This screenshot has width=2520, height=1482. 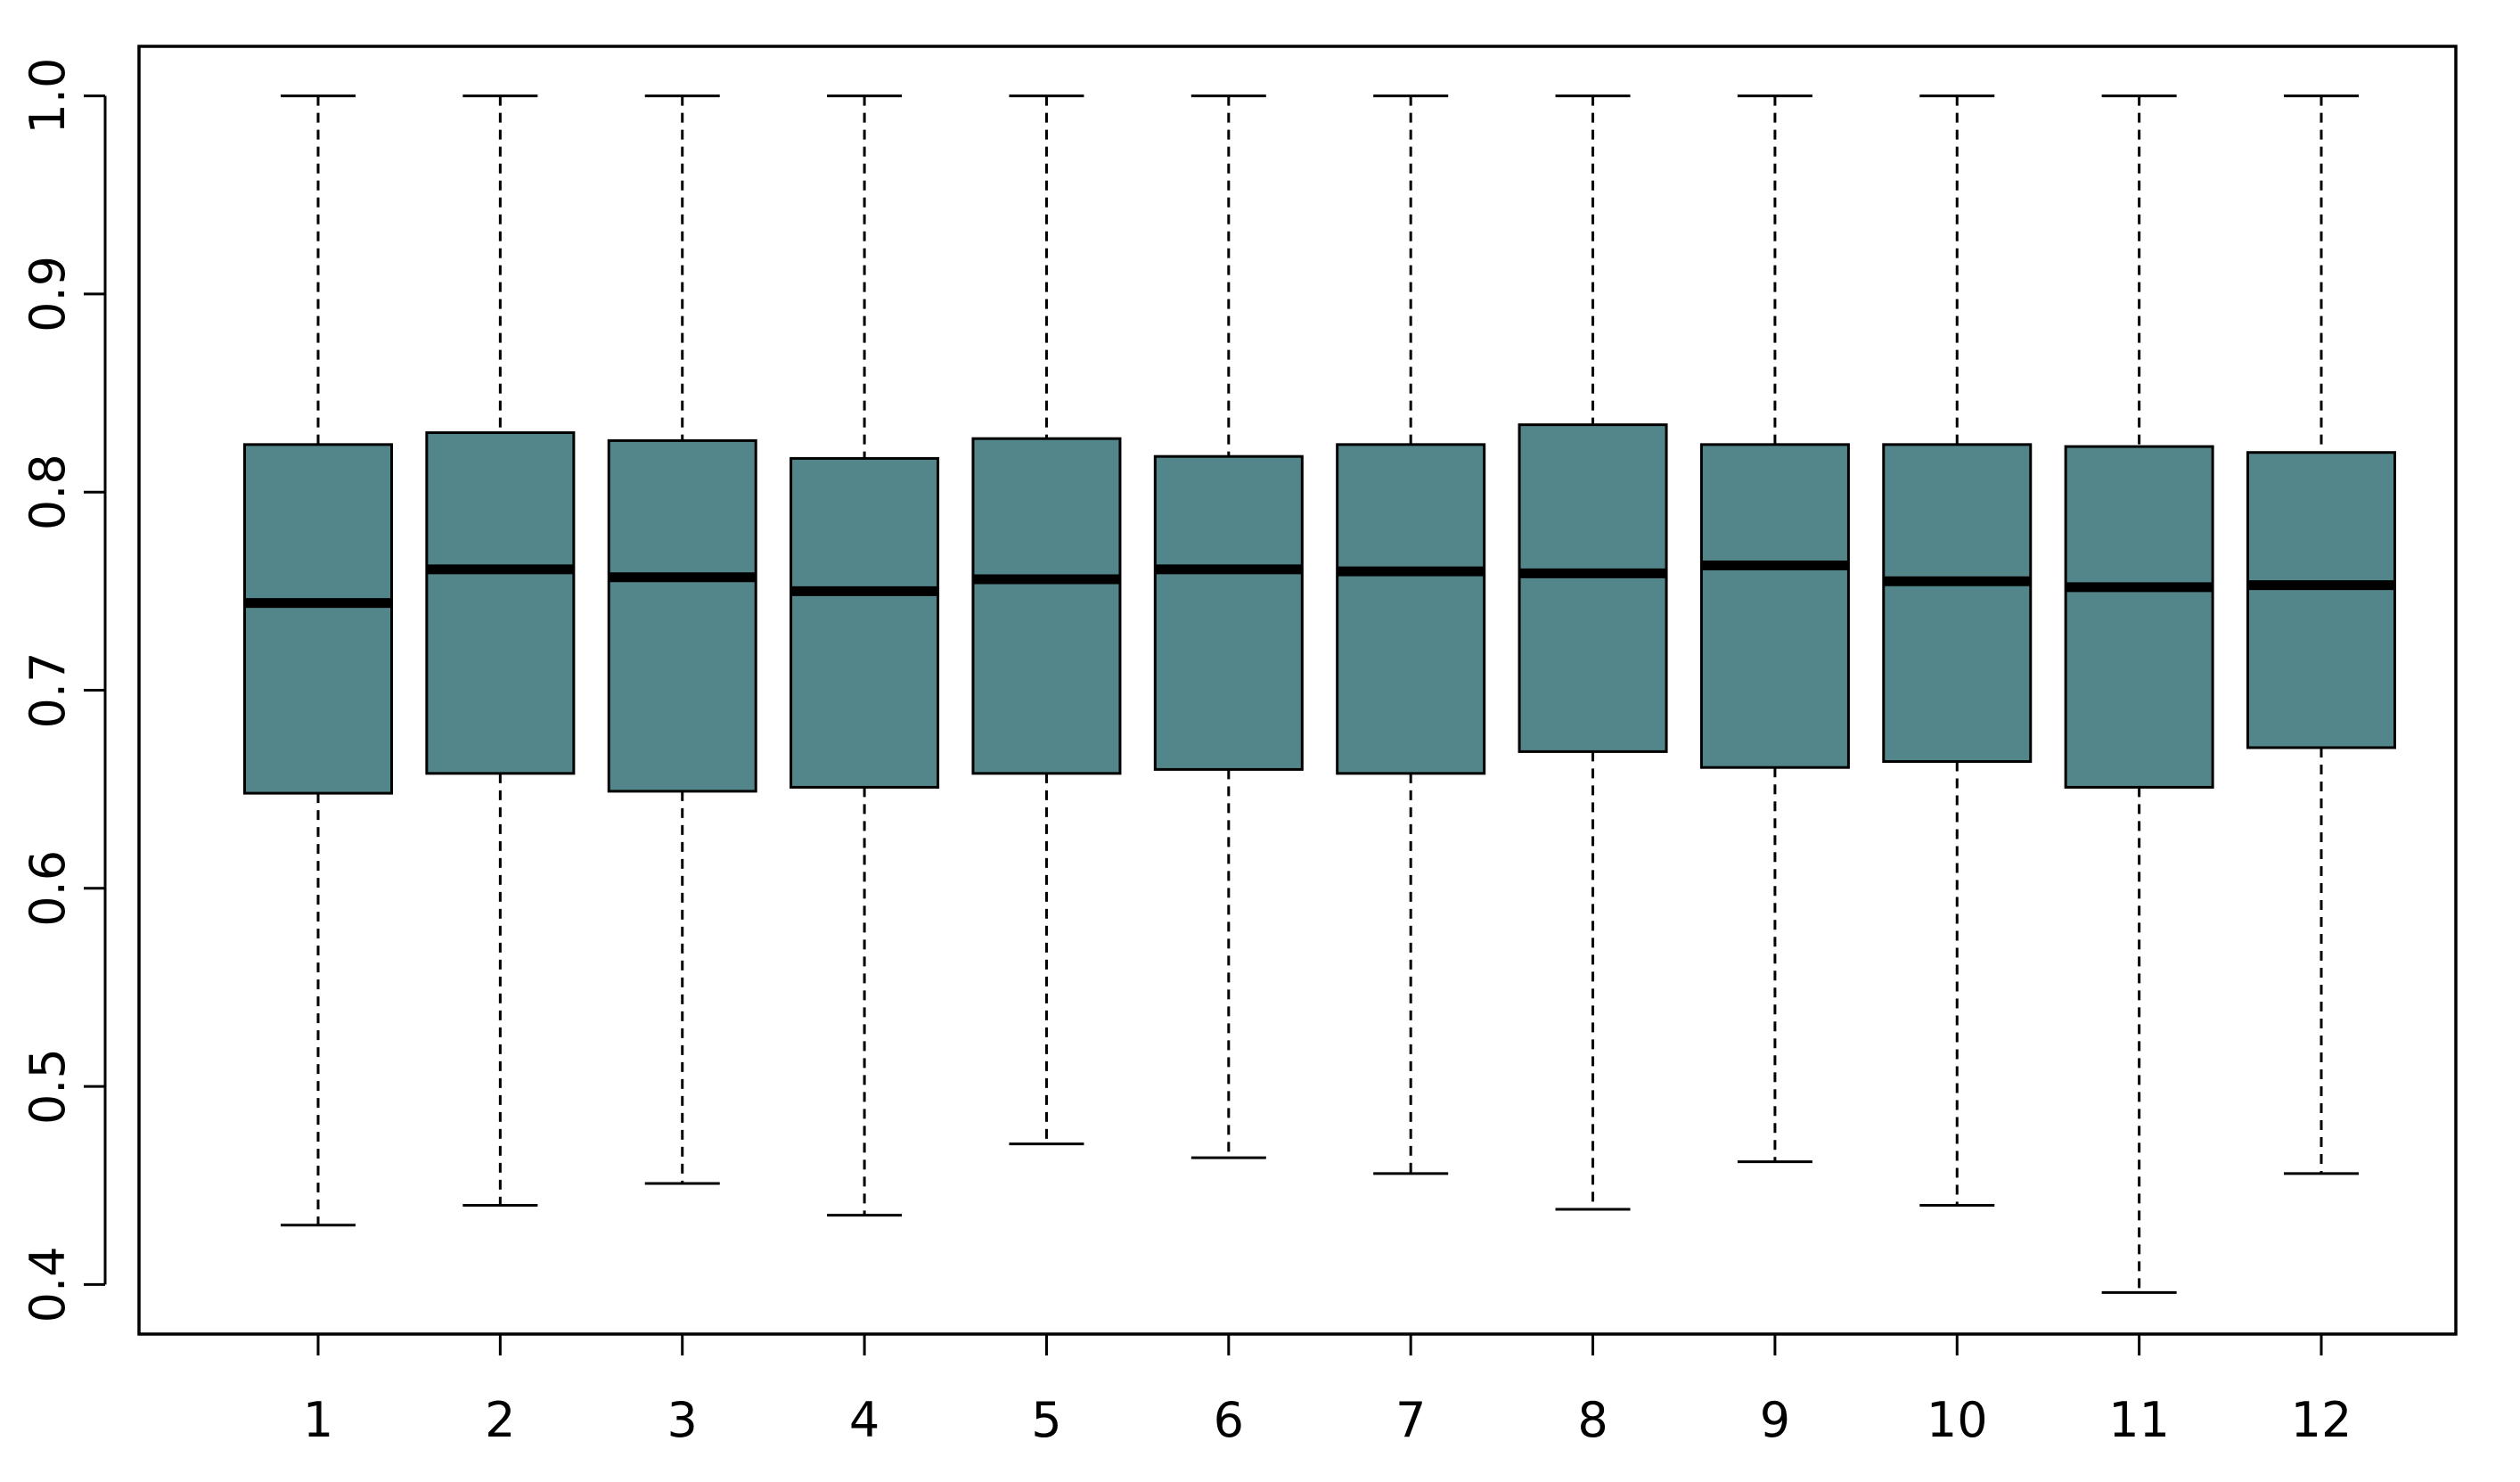 I want to click on x-tick-label: 5, so click(x=1046, y=1420).